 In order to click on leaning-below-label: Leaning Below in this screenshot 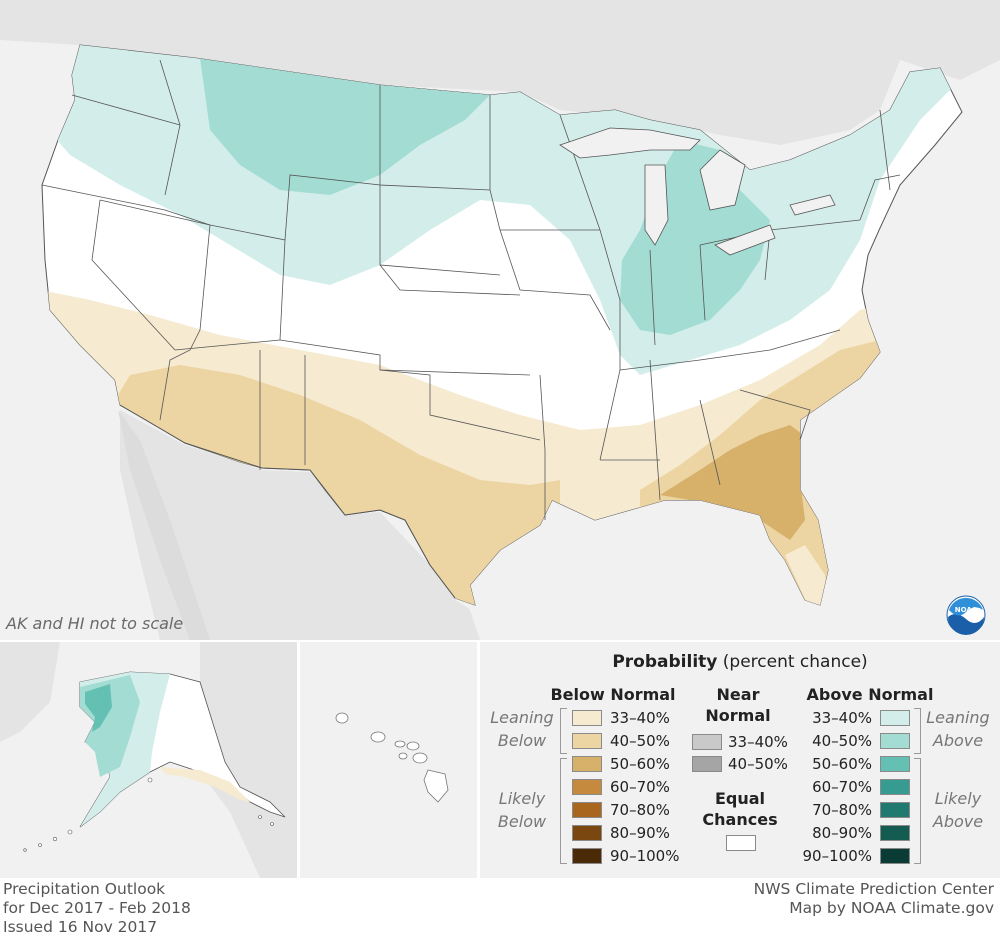, I will do `click(522, 729)`.